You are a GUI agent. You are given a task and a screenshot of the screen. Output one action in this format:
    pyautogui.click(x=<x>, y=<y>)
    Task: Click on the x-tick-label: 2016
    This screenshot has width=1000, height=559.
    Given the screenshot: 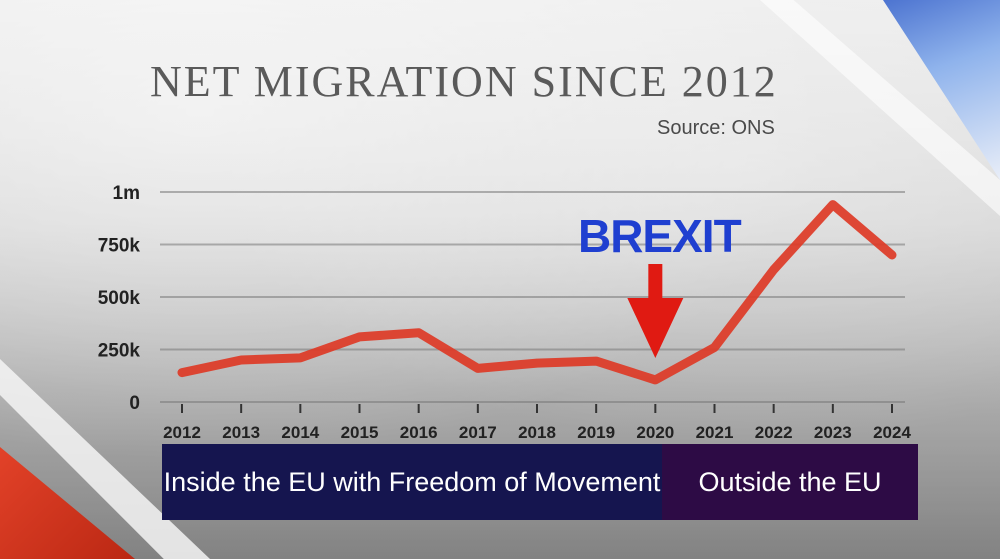 What is the action you would take?
    pyautogui.click(x=419, y=432)
    